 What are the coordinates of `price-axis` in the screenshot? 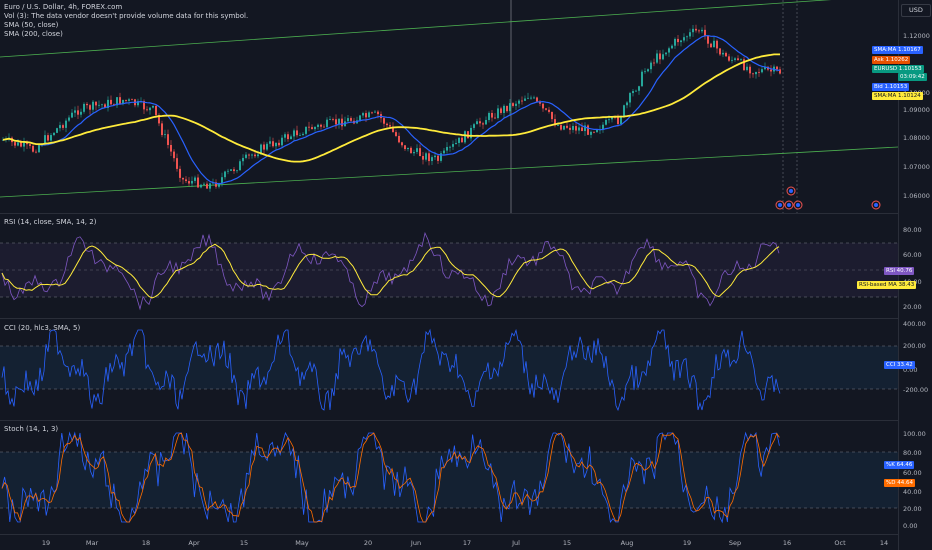 It's located at (915, 275).